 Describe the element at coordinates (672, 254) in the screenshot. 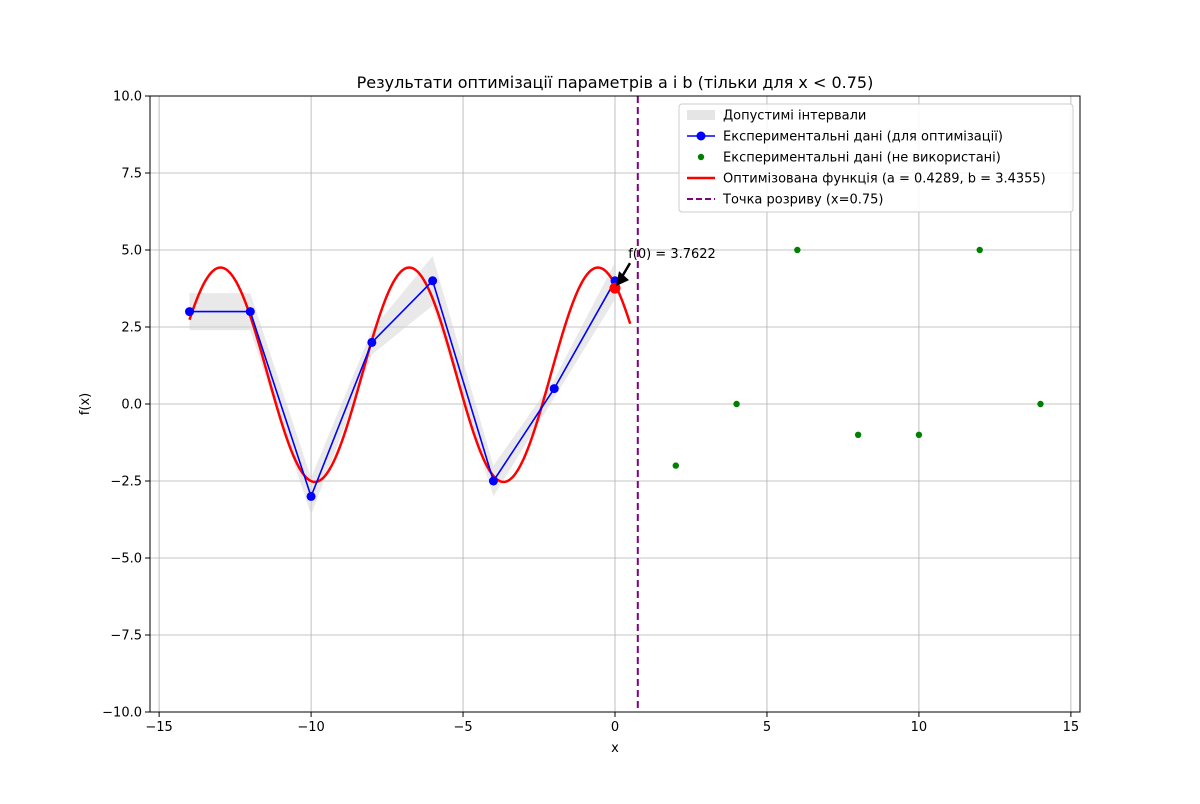

I see `annotation-text: f(0) = 3.7622` at that location.